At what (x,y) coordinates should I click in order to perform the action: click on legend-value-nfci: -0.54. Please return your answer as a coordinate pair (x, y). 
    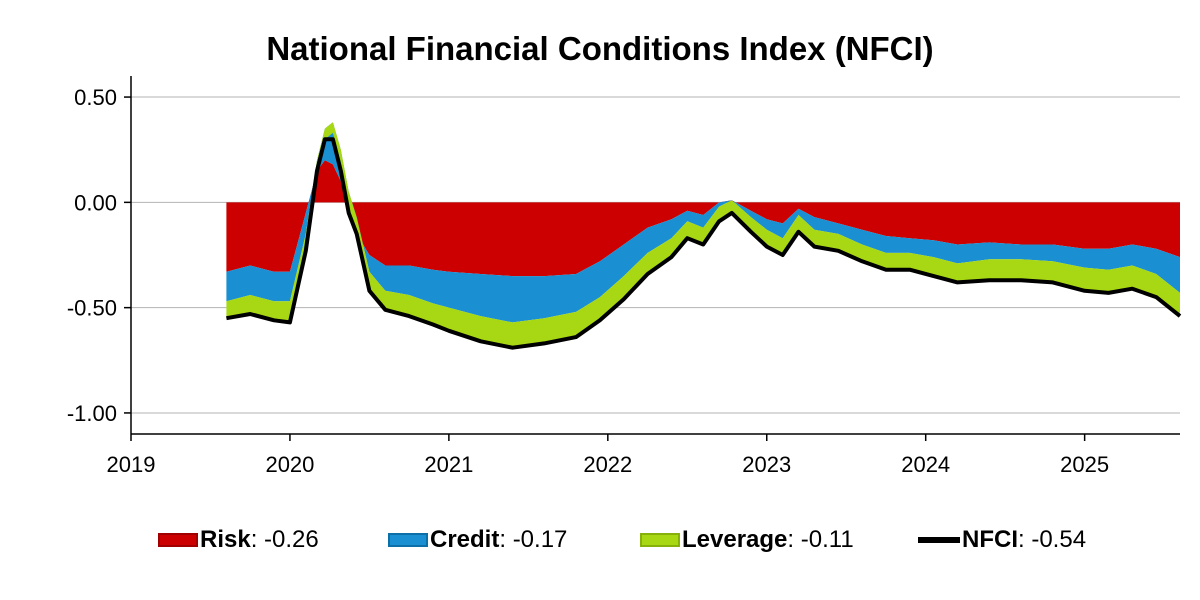
    Looking at the image, I should click on (1059, 539).